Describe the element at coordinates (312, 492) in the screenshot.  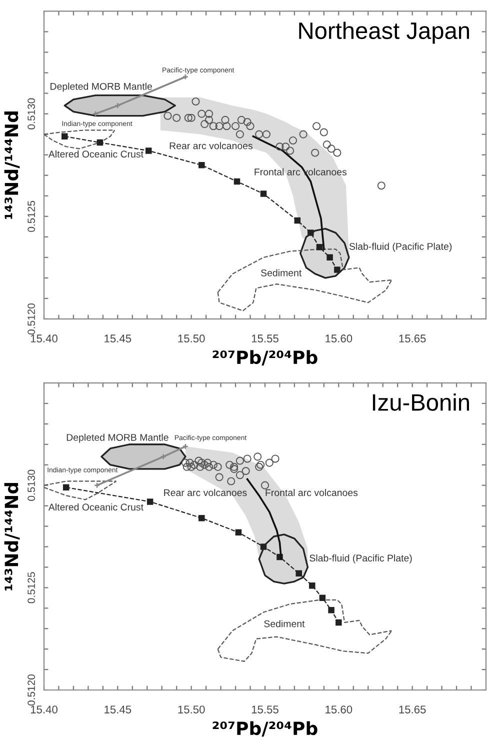
I see `annotation: Frontal arc volcanoes` at that location.